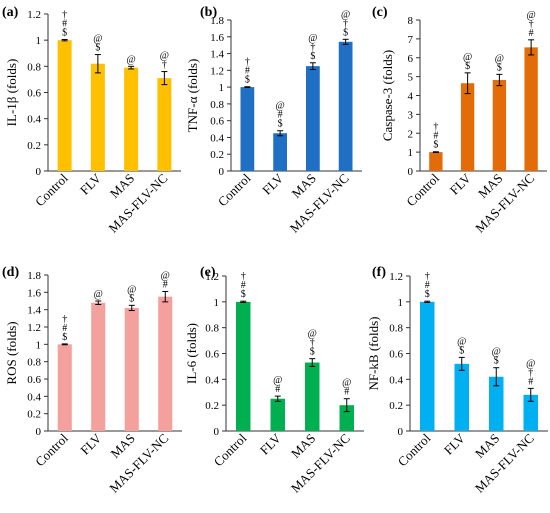 This screenshot has height=513, width=550. What do you see at coordinates (380, 12) in the screenshot?
I see `panel-label: (c)` at bounding box center [380, 12].